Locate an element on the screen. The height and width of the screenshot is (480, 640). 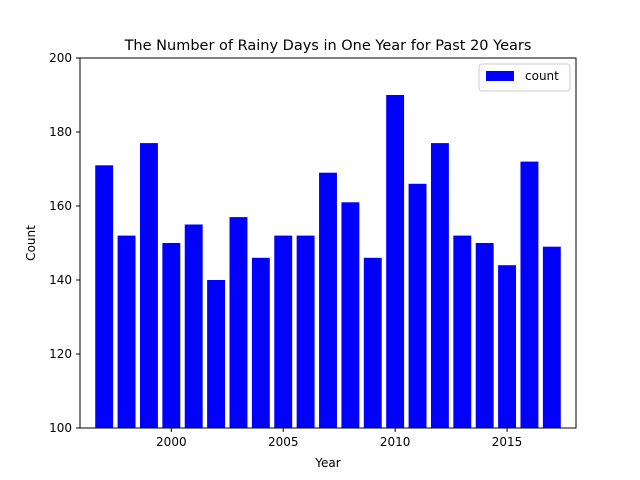
bar-2003 is located at coordinates (238, 322).